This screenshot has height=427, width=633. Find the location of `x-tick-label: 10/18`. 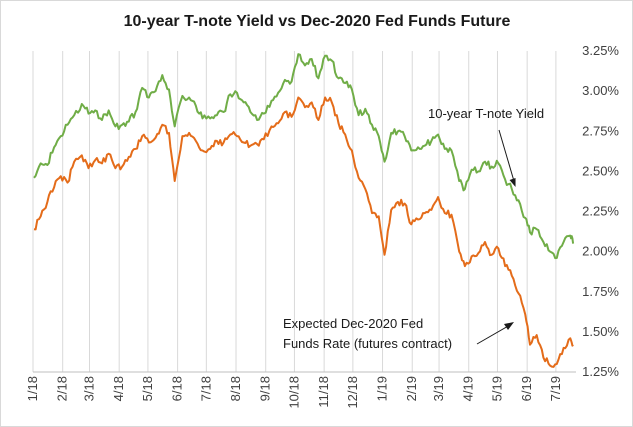

x-tick-label: 10/18 is located at coordinates (293, 392).